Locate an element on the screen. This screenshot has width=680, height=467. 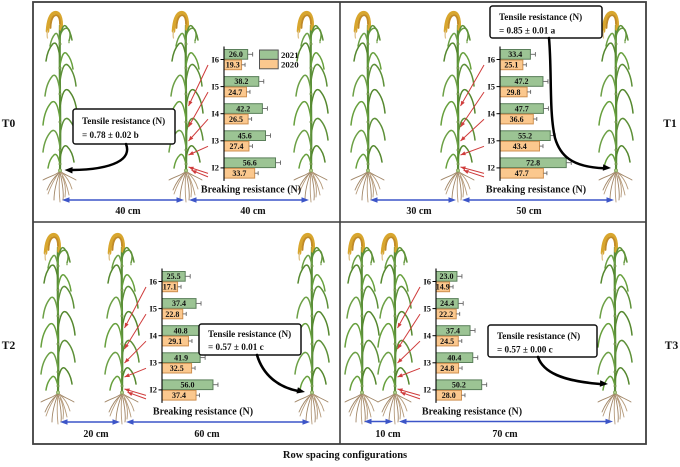
svg-text: 14.9 is located at coordinates (443, 287).